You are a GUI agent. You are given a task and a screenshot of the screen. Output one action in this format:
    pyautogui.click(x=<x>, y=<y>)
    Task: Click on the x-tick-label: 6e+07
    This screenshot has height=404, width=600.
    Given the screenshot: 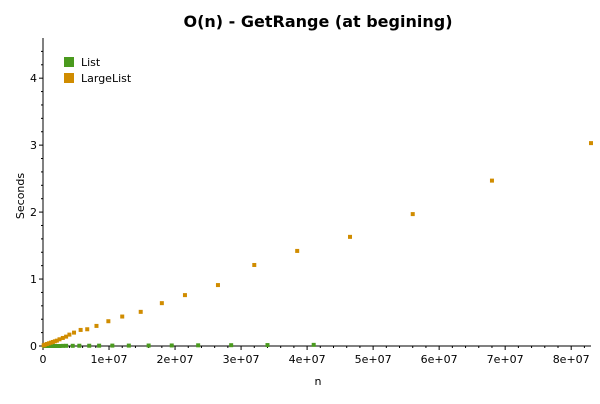 What is the action you would take?
    pyautogui.click(x=439, y=359)
    